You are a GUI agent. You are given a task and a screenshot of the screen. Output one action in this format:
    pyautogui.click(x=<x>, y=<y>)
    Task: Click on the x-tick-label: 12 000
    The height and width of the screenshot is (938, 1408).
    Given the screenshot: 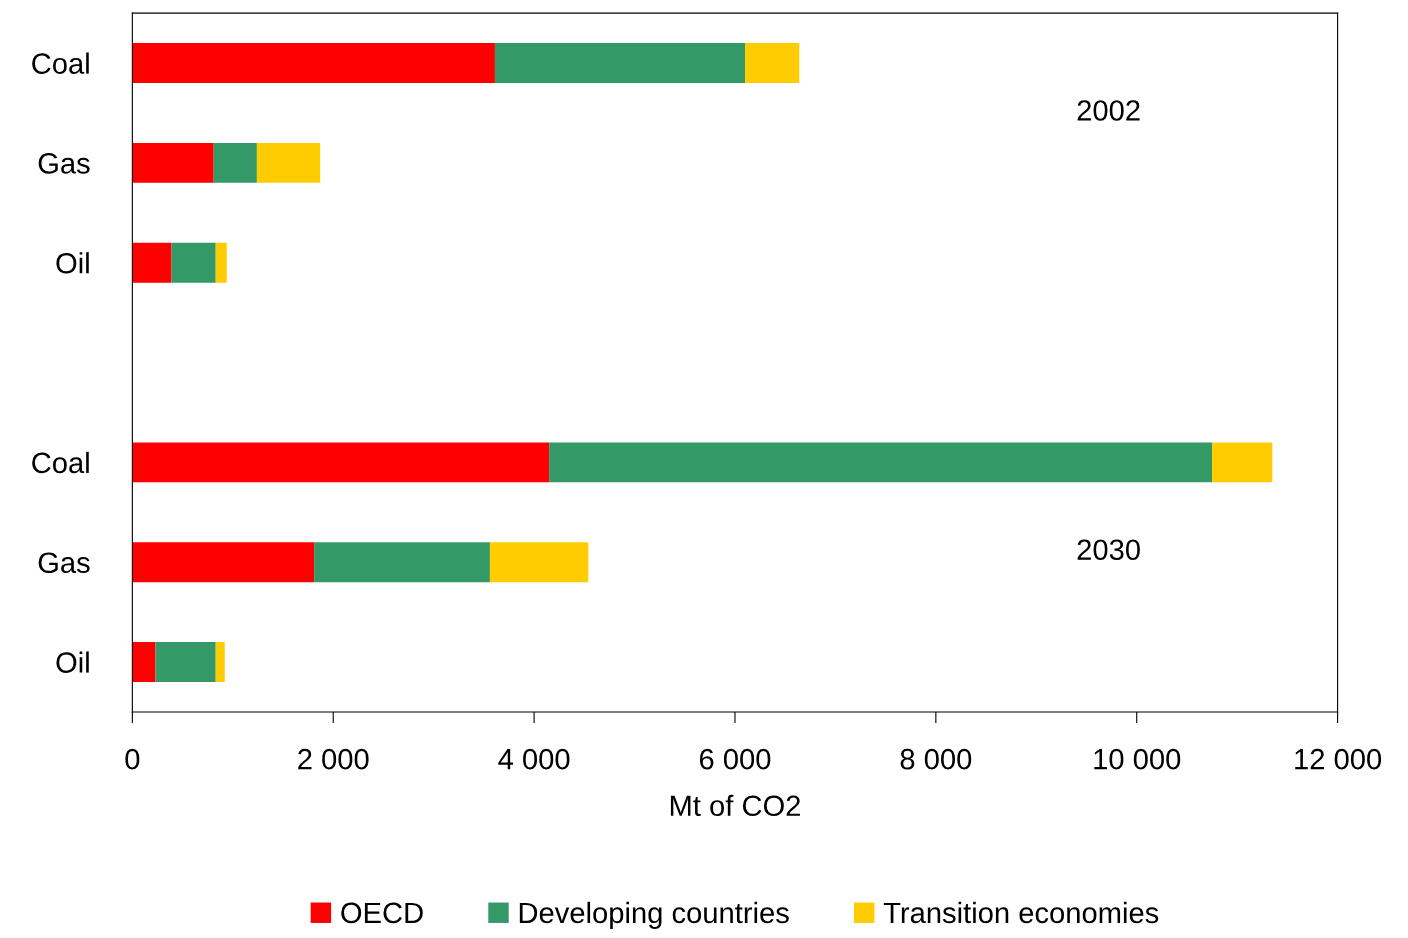 What is the action you would take?
    pyautogui.click(x=1338, y=759)
    